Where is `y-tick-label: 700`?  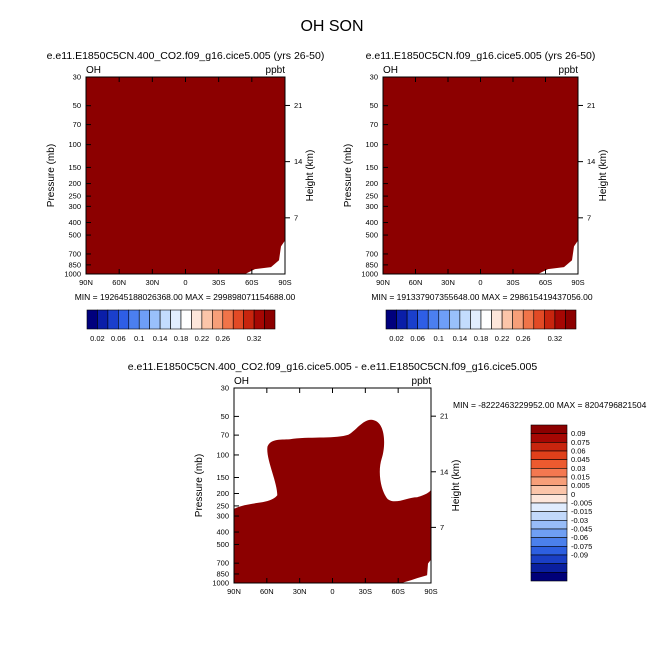 y-tick-label: 700 is located at coordinates (222, 563).